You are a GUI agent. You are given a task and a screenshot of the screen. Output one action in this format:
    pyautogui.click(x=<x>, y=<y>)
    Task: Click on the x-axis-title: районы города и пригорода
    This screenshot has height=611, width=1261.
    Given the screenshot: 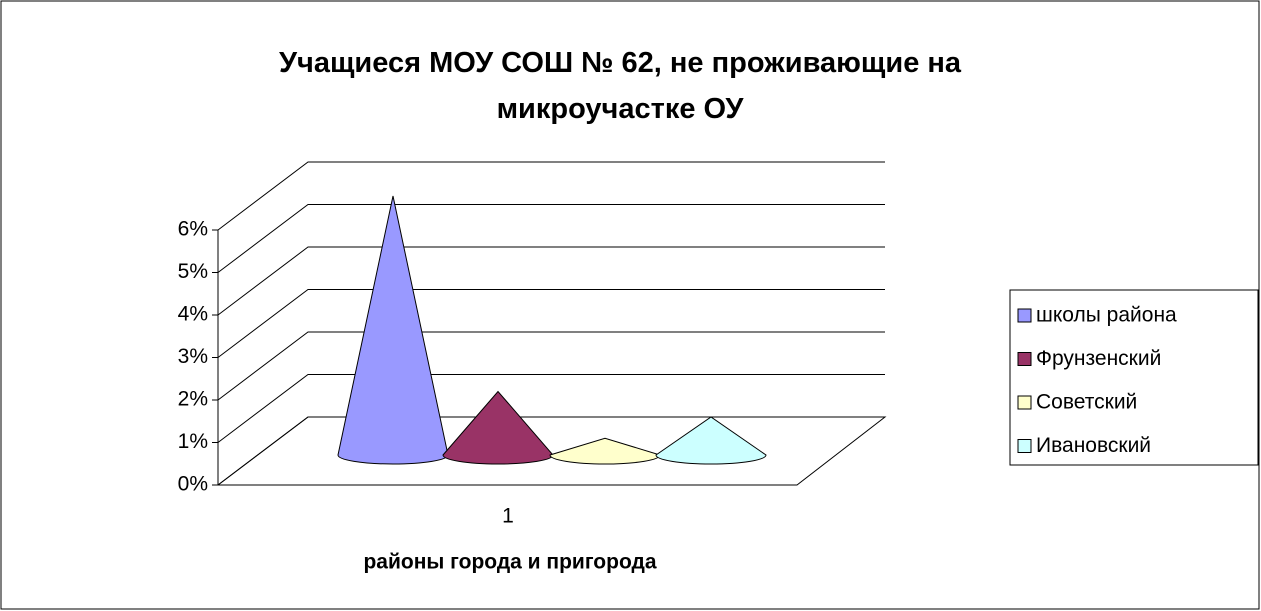 What is the action you would take?
    pyautogui.click(x=509, y=562)
    